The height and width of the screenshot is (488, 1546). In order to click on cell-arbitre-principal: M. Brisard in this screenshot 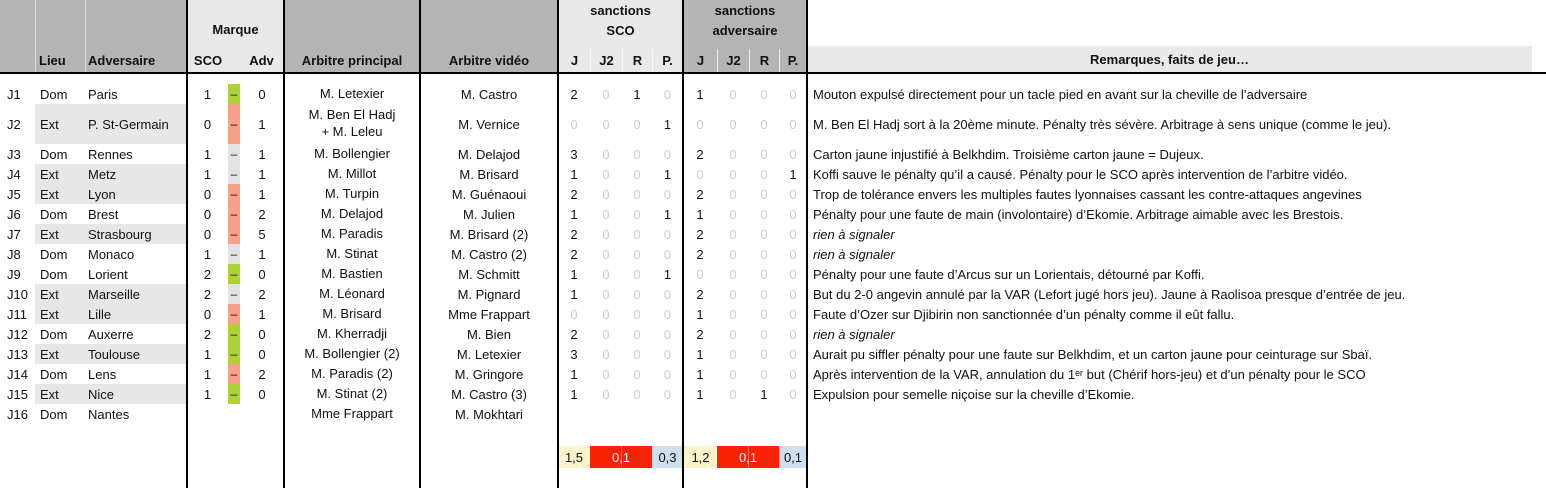, I will do `click(352, 313)`.